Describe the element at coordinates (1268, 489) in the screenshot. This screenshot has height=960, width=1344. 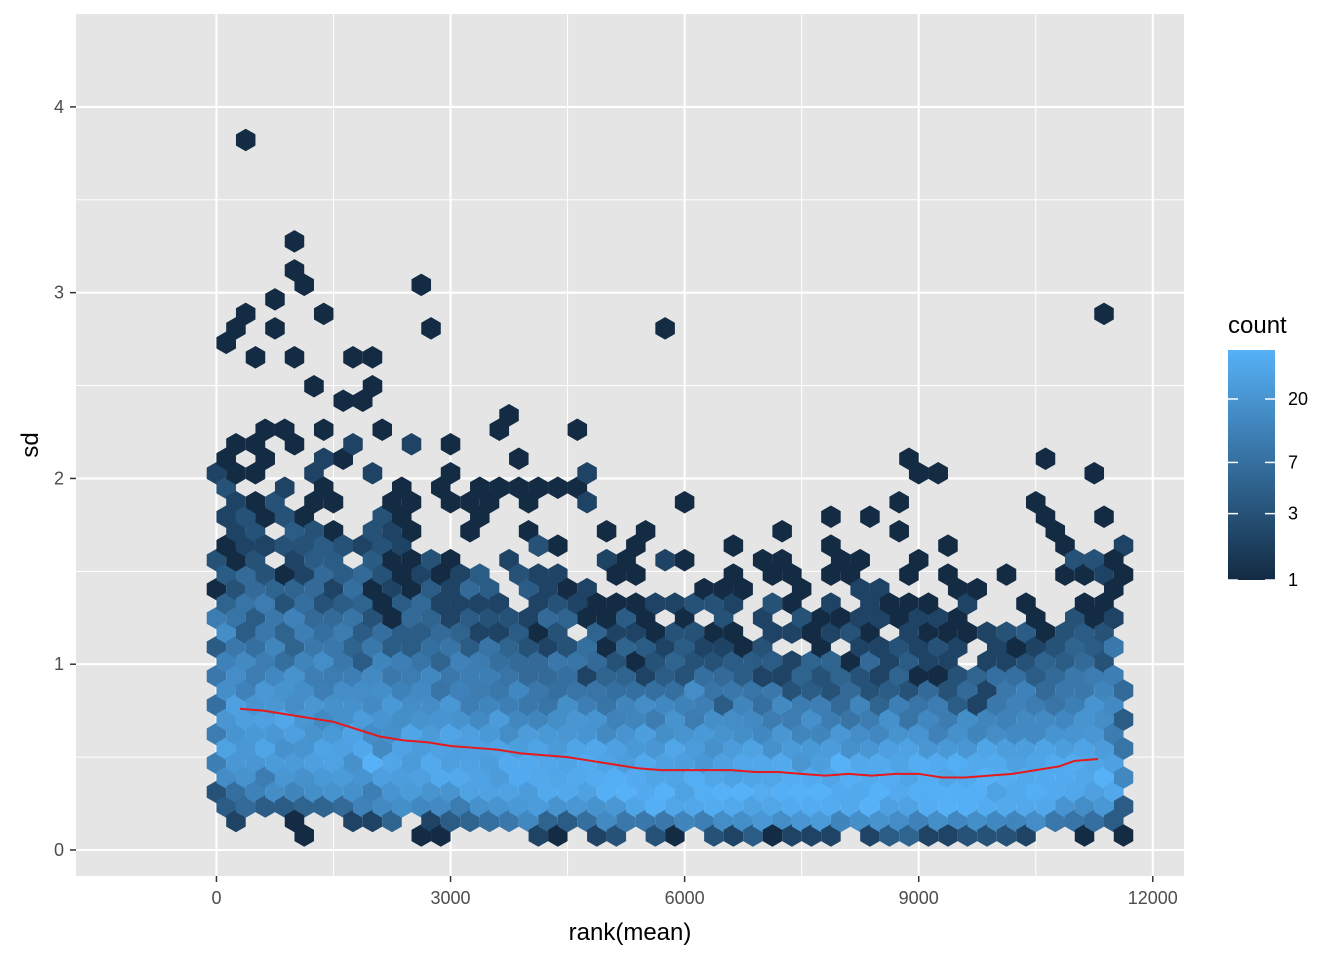
I see `legend-ticks: 1 3 7 20` at that location.